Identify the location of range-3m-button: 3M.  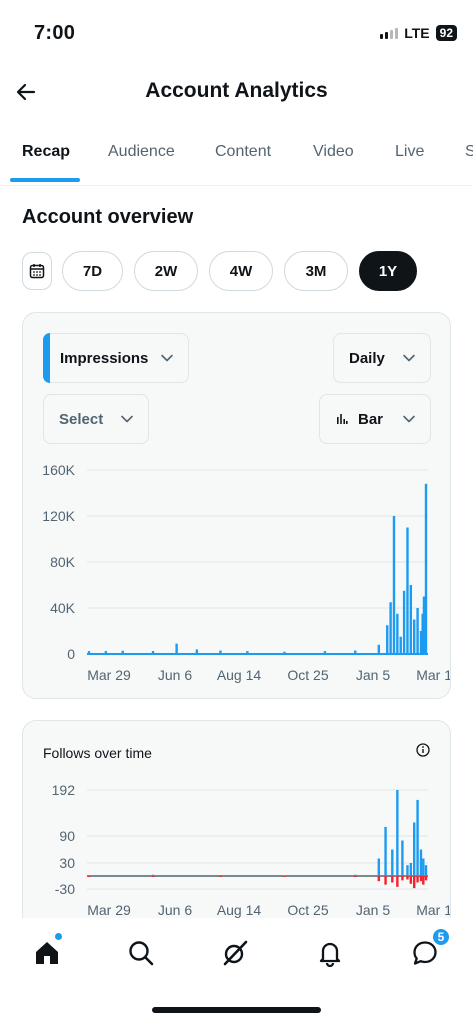
(316, 271).